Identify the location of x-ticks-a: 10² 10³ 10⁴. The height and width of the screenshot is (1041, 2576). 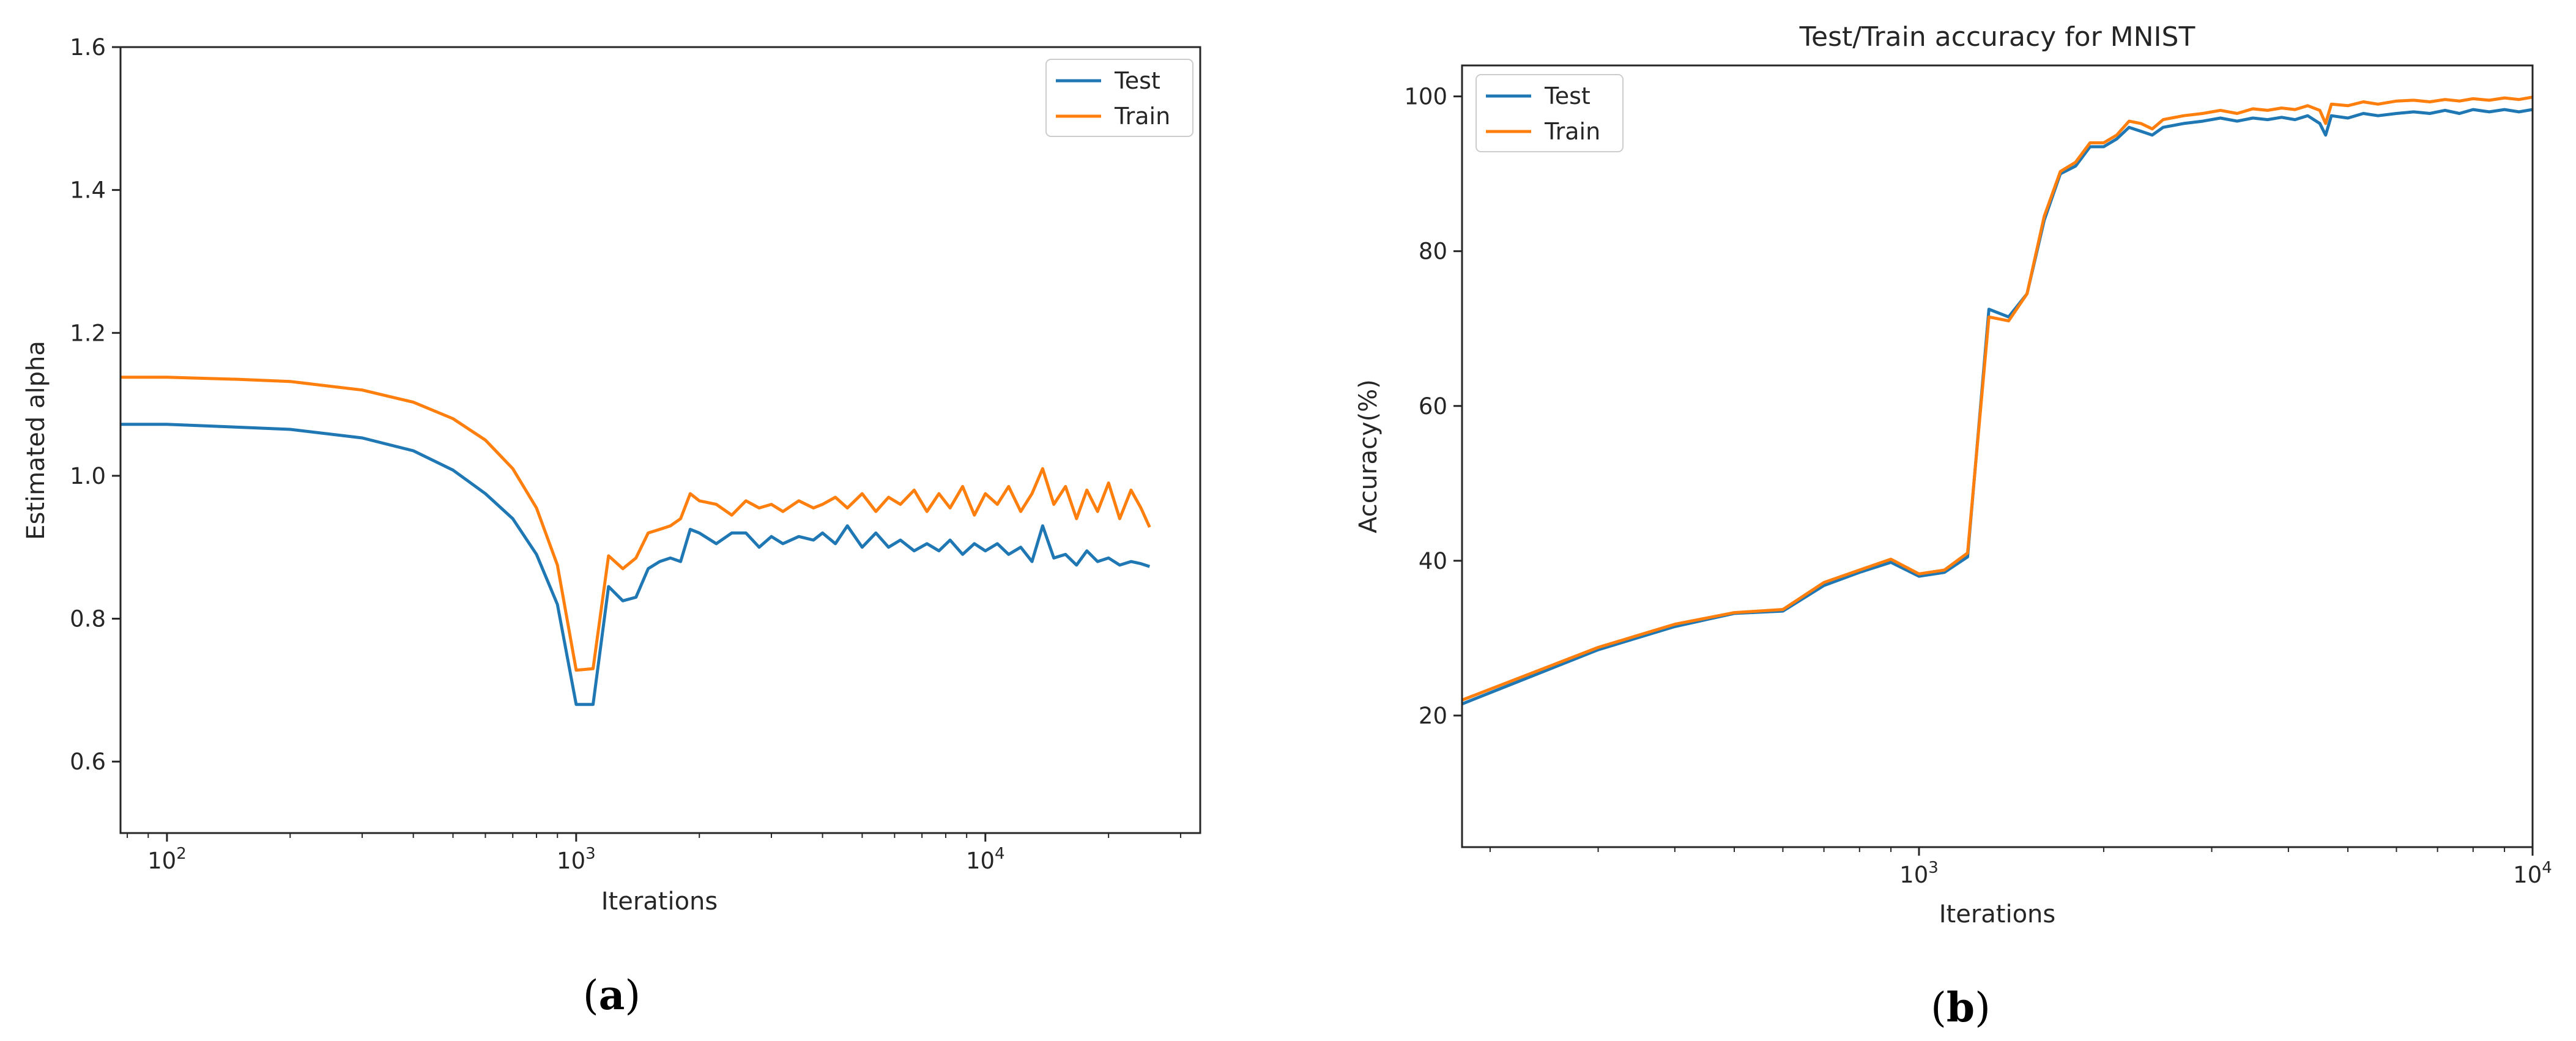
(654, 853).